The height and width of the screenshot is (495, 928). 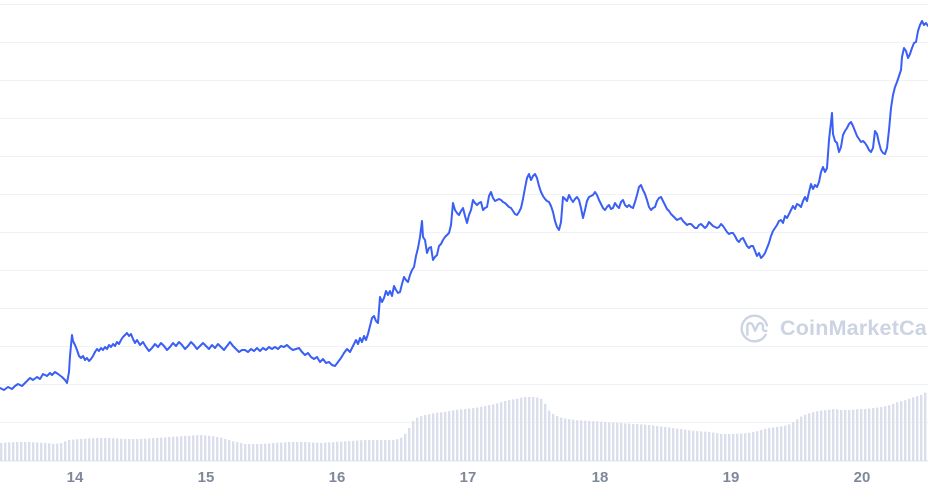 What do you see at coordinates (75, 477) in the screenshot?
I see `x-tick-label-14: 14` at bounding box center [75, 477].